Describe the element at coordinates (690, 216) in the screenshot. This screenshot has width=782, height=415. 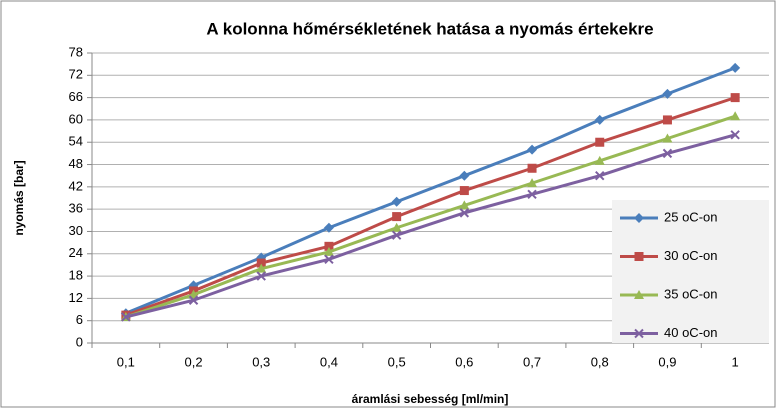
I see `legend-label: 25 oC-on` at that location.